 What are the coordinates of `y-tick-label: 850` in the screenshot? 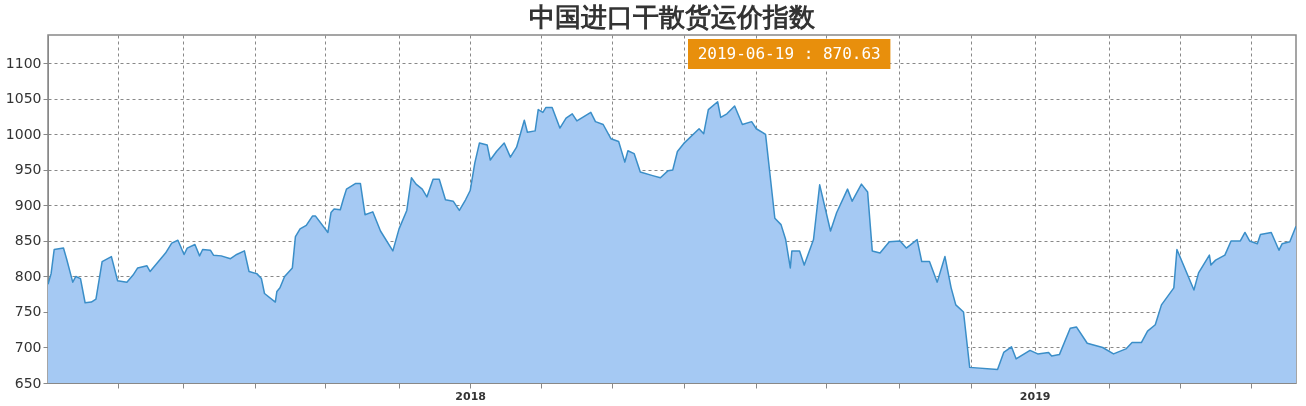 It's located at (28, 240).